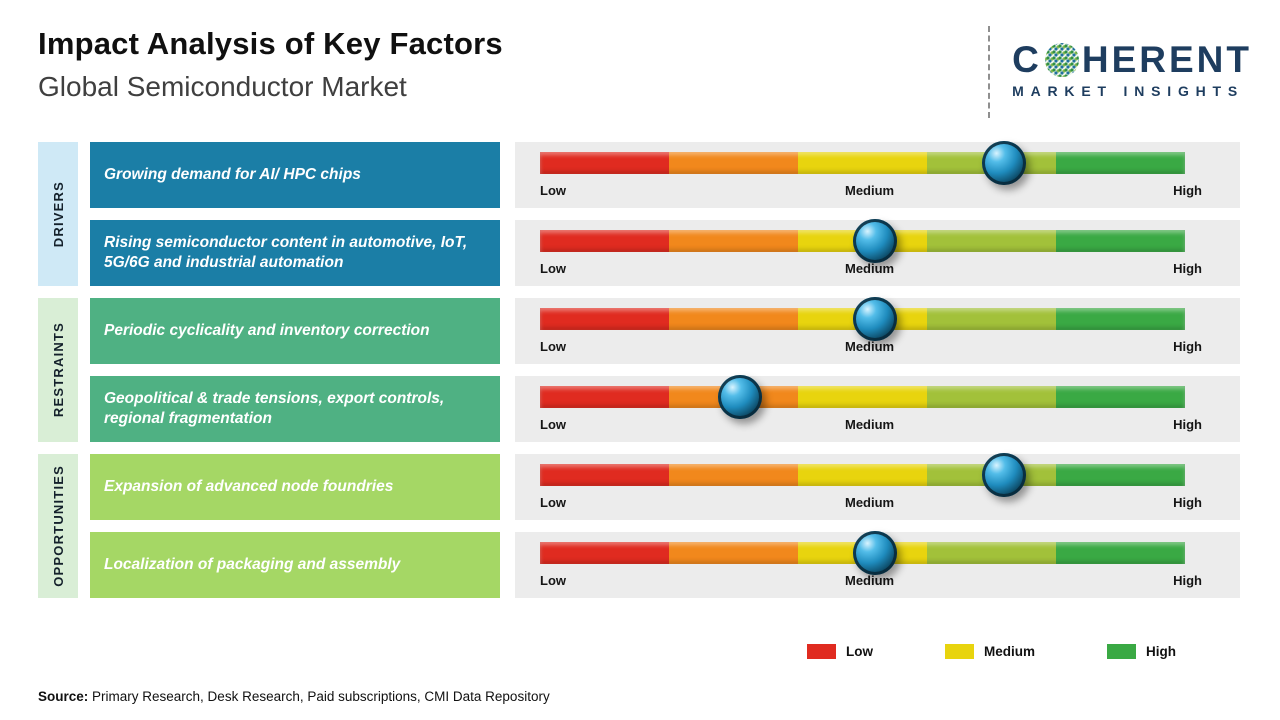  Describe the element at coordinates (1141, 651) in the screenshot. I see `legend-item-high: High` at that location.